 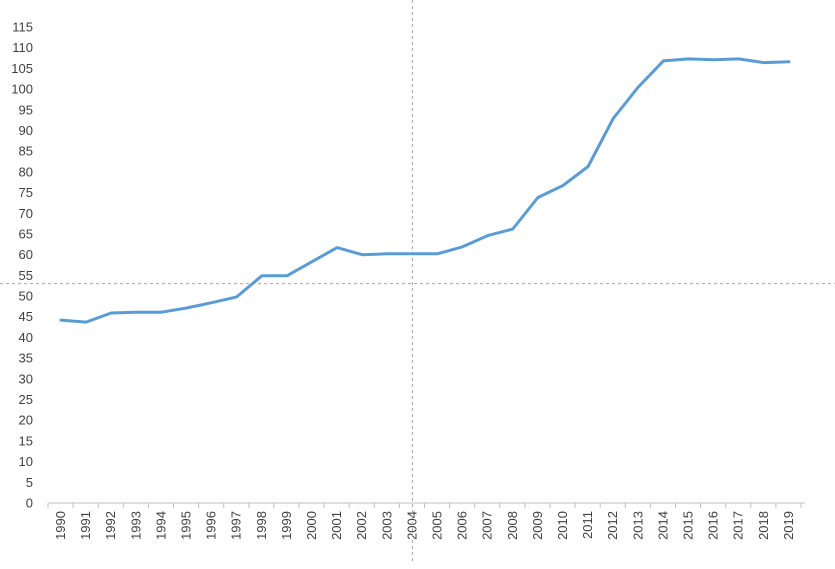 What do you see at coordinates (26, 337) in the screenshot?
I see `y-tick-label: 40` at bounding box center [26, 337].